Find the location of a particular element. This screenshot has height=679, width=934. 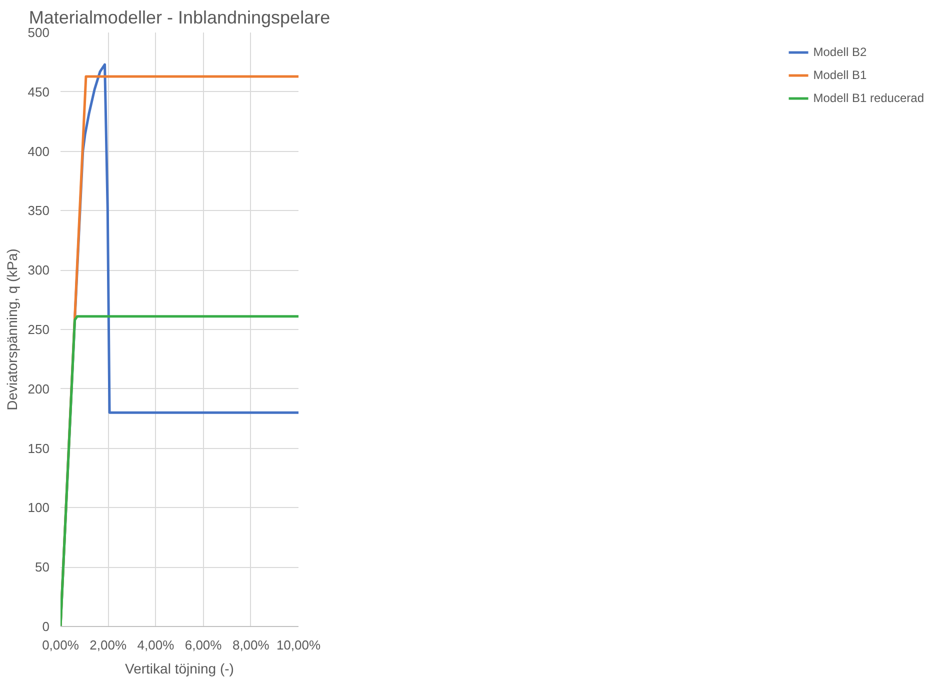

legend-label: Modell B1 is located at coordinates (840, 75).